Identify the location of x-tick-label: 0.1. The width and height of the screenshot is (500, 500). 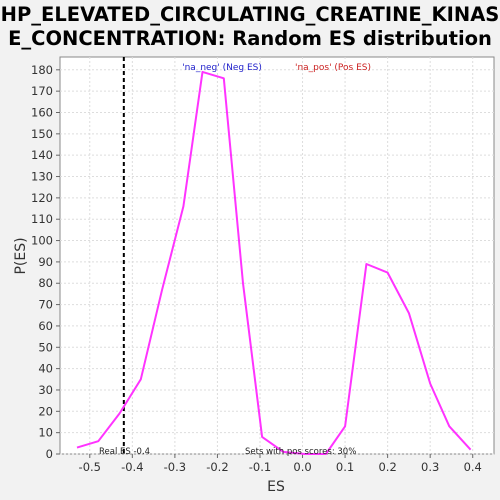
(345, 467).